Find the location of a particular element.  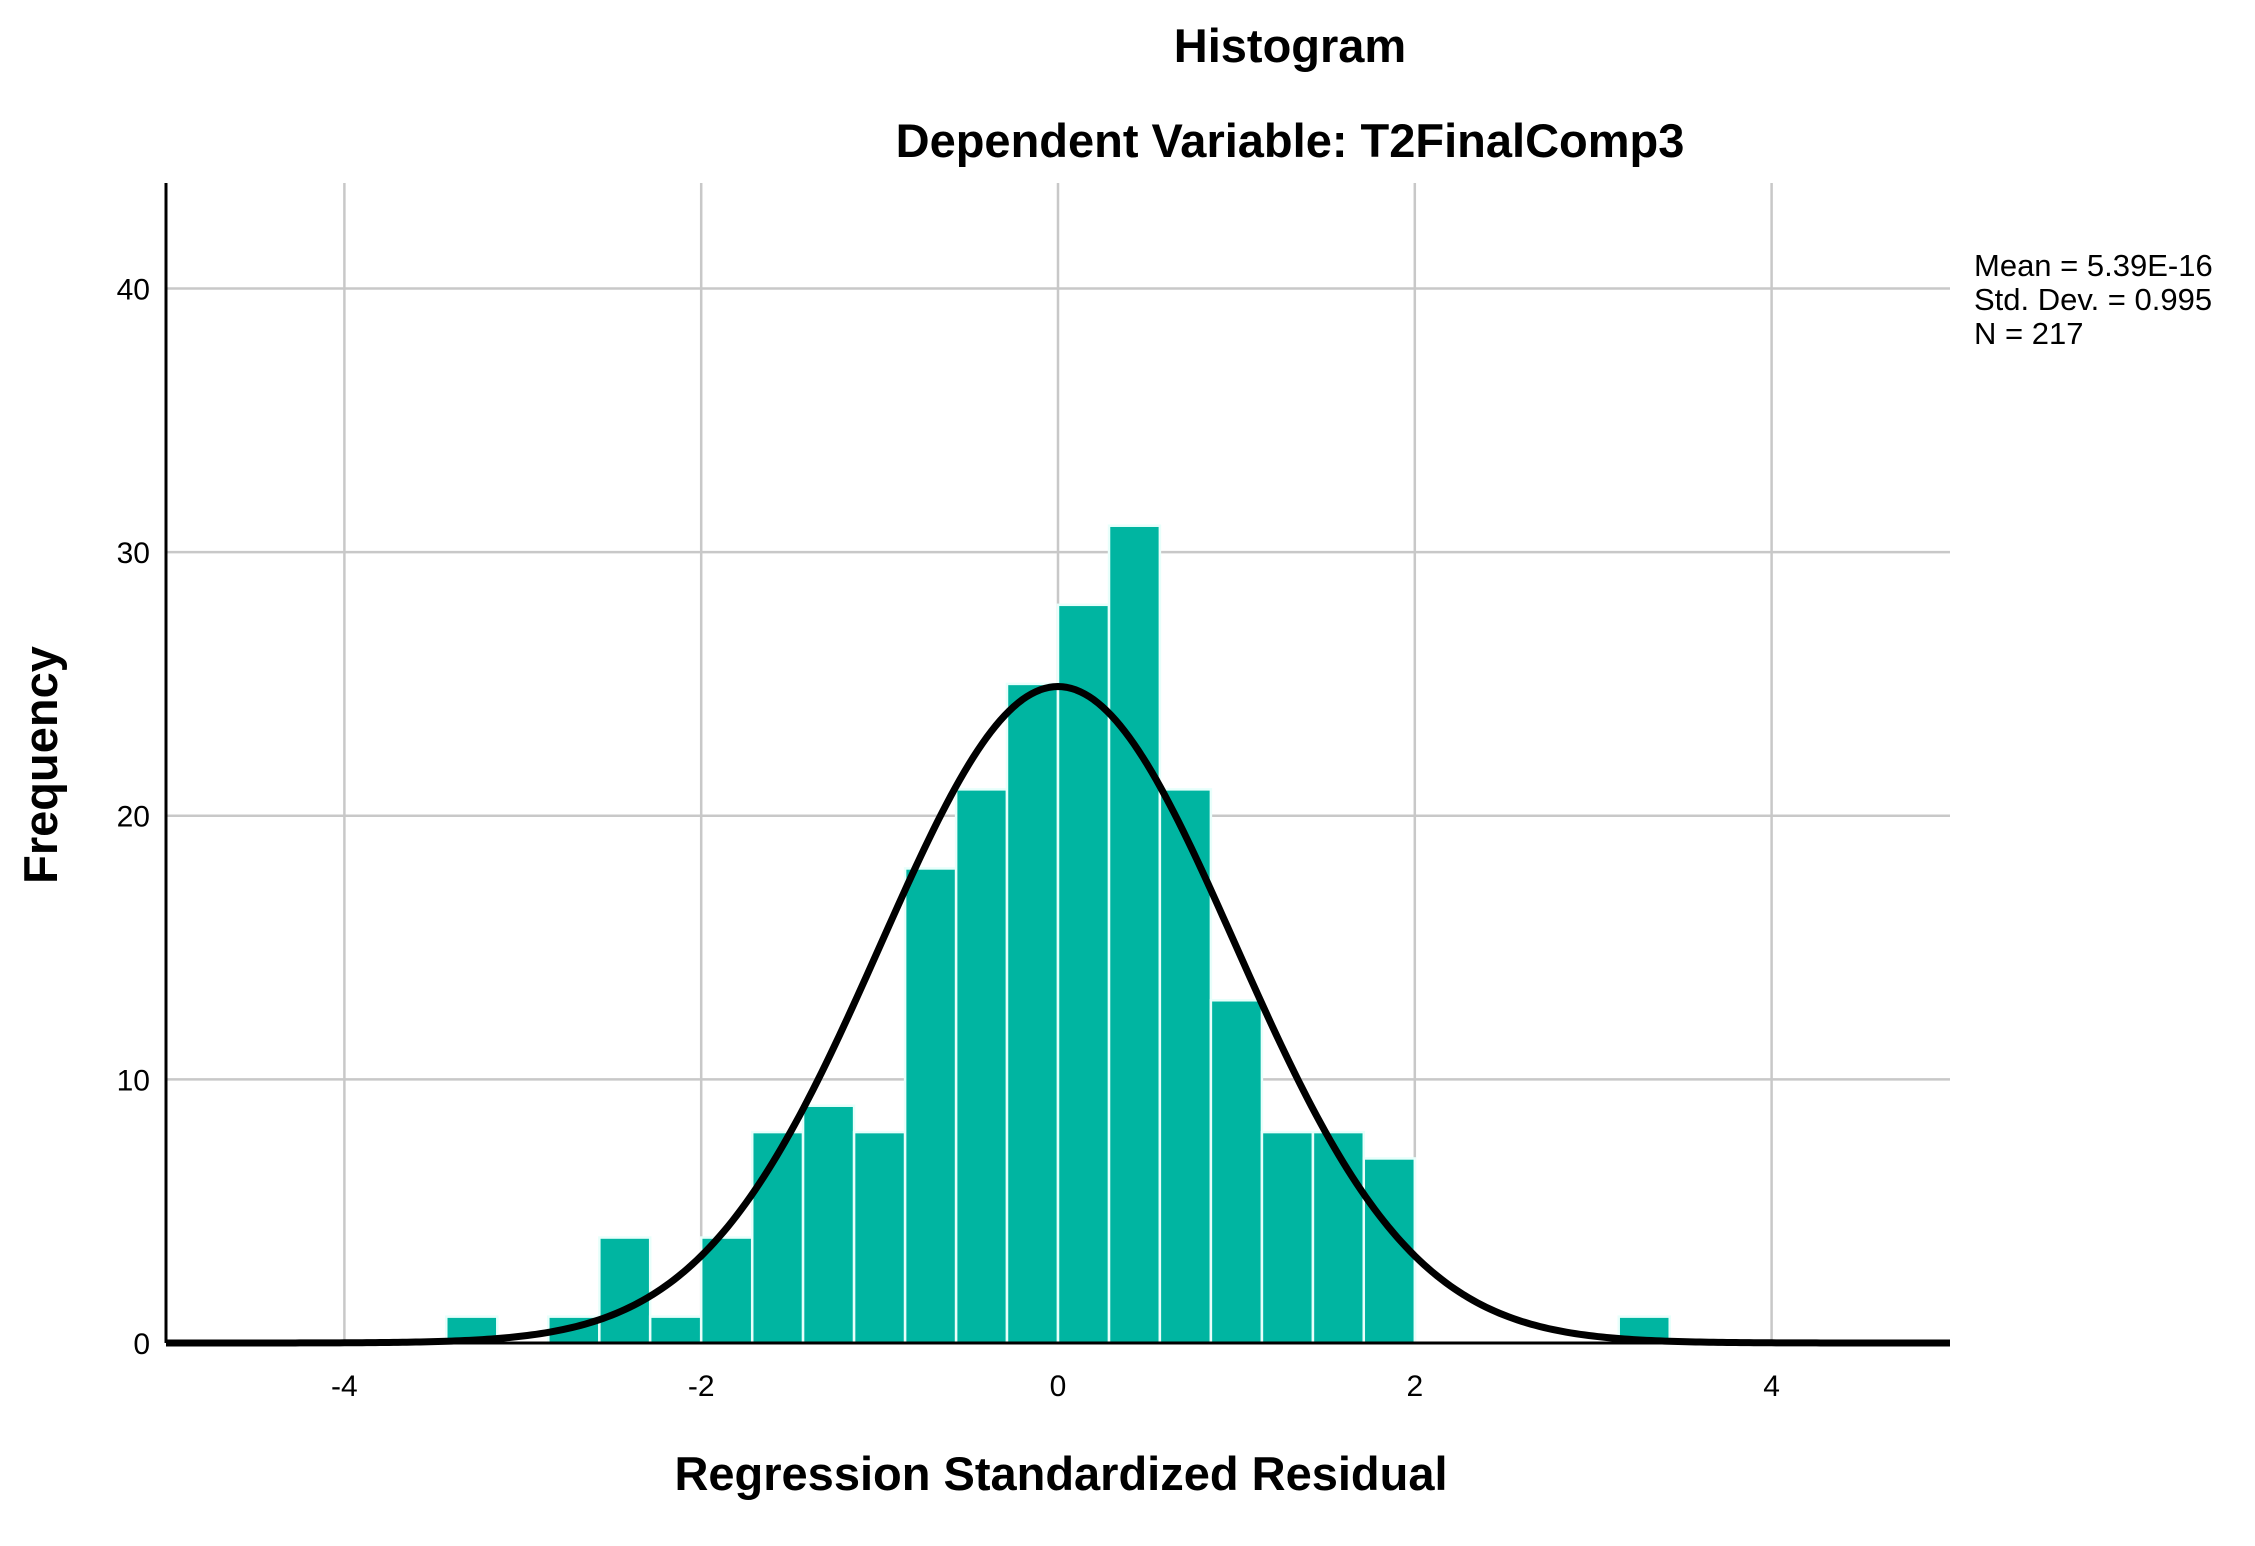

stats-mean: Mean = 5.39E-16 is located at coordinates (2093, 265).